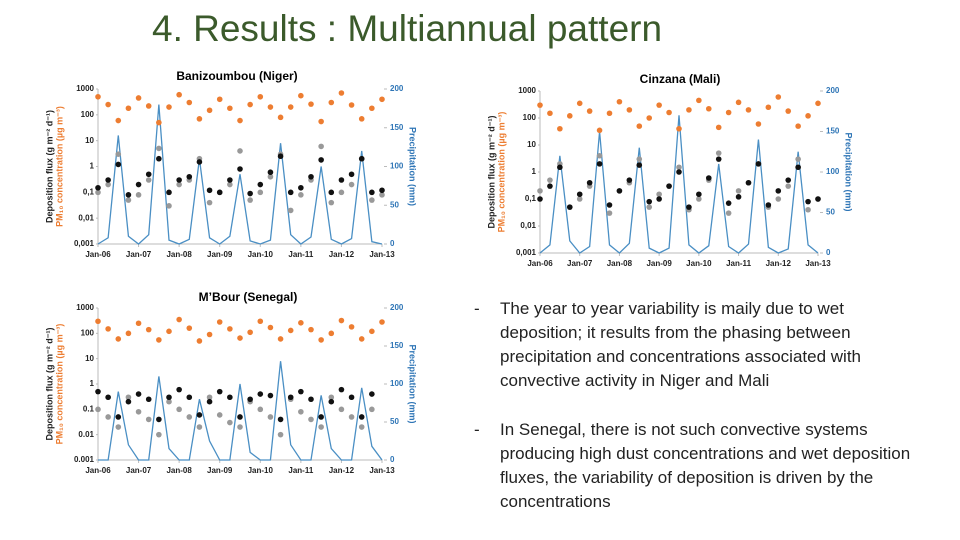 The image size is (960, 540). What do you see at coordinates (397, 88) in the screenshot?
I see `y2-tick-label: 200` at bounding box center [397, 88].